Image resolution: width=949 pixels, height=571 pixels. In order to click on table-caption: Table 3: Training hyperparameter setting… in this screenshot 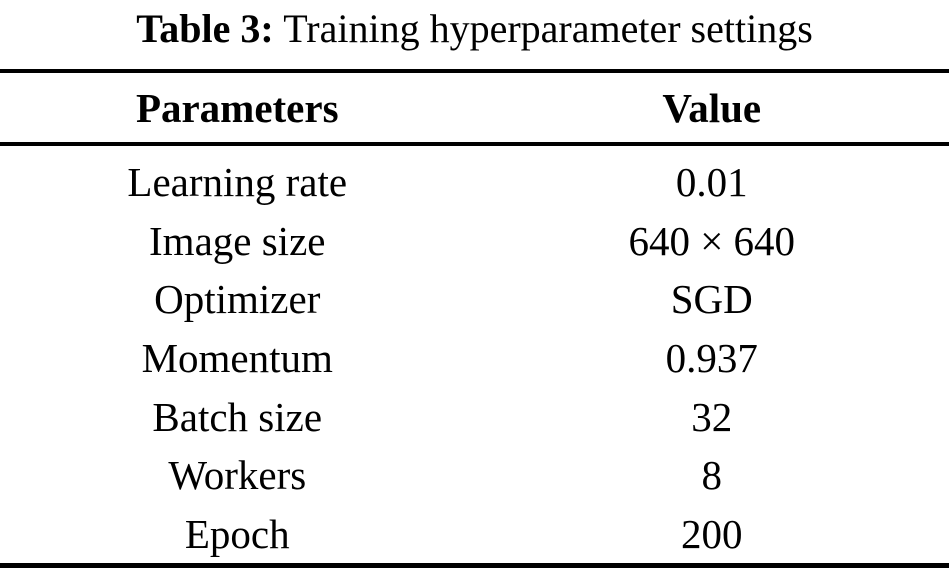, I will do `click(474, 34)`.